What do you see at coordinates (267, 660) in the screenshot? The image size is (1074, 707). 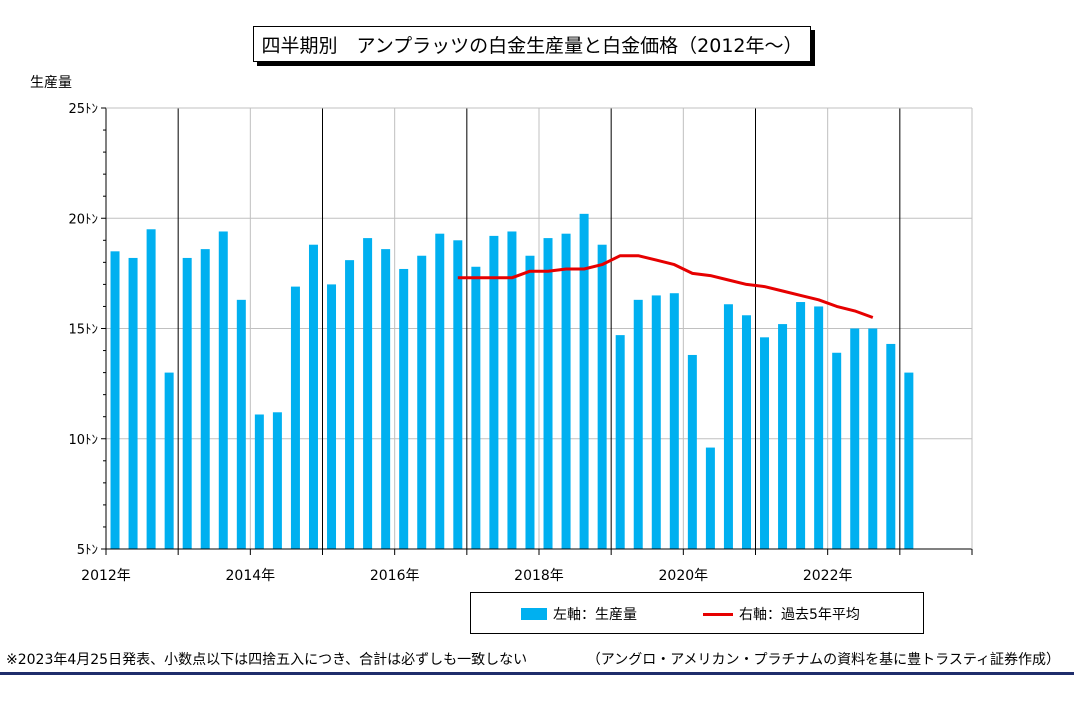 I see `footnote: ※2023年4月25日発表、小数点以下は四捨五入につき、合計は必ずしも一致しない` at bounding box center [267, 660].